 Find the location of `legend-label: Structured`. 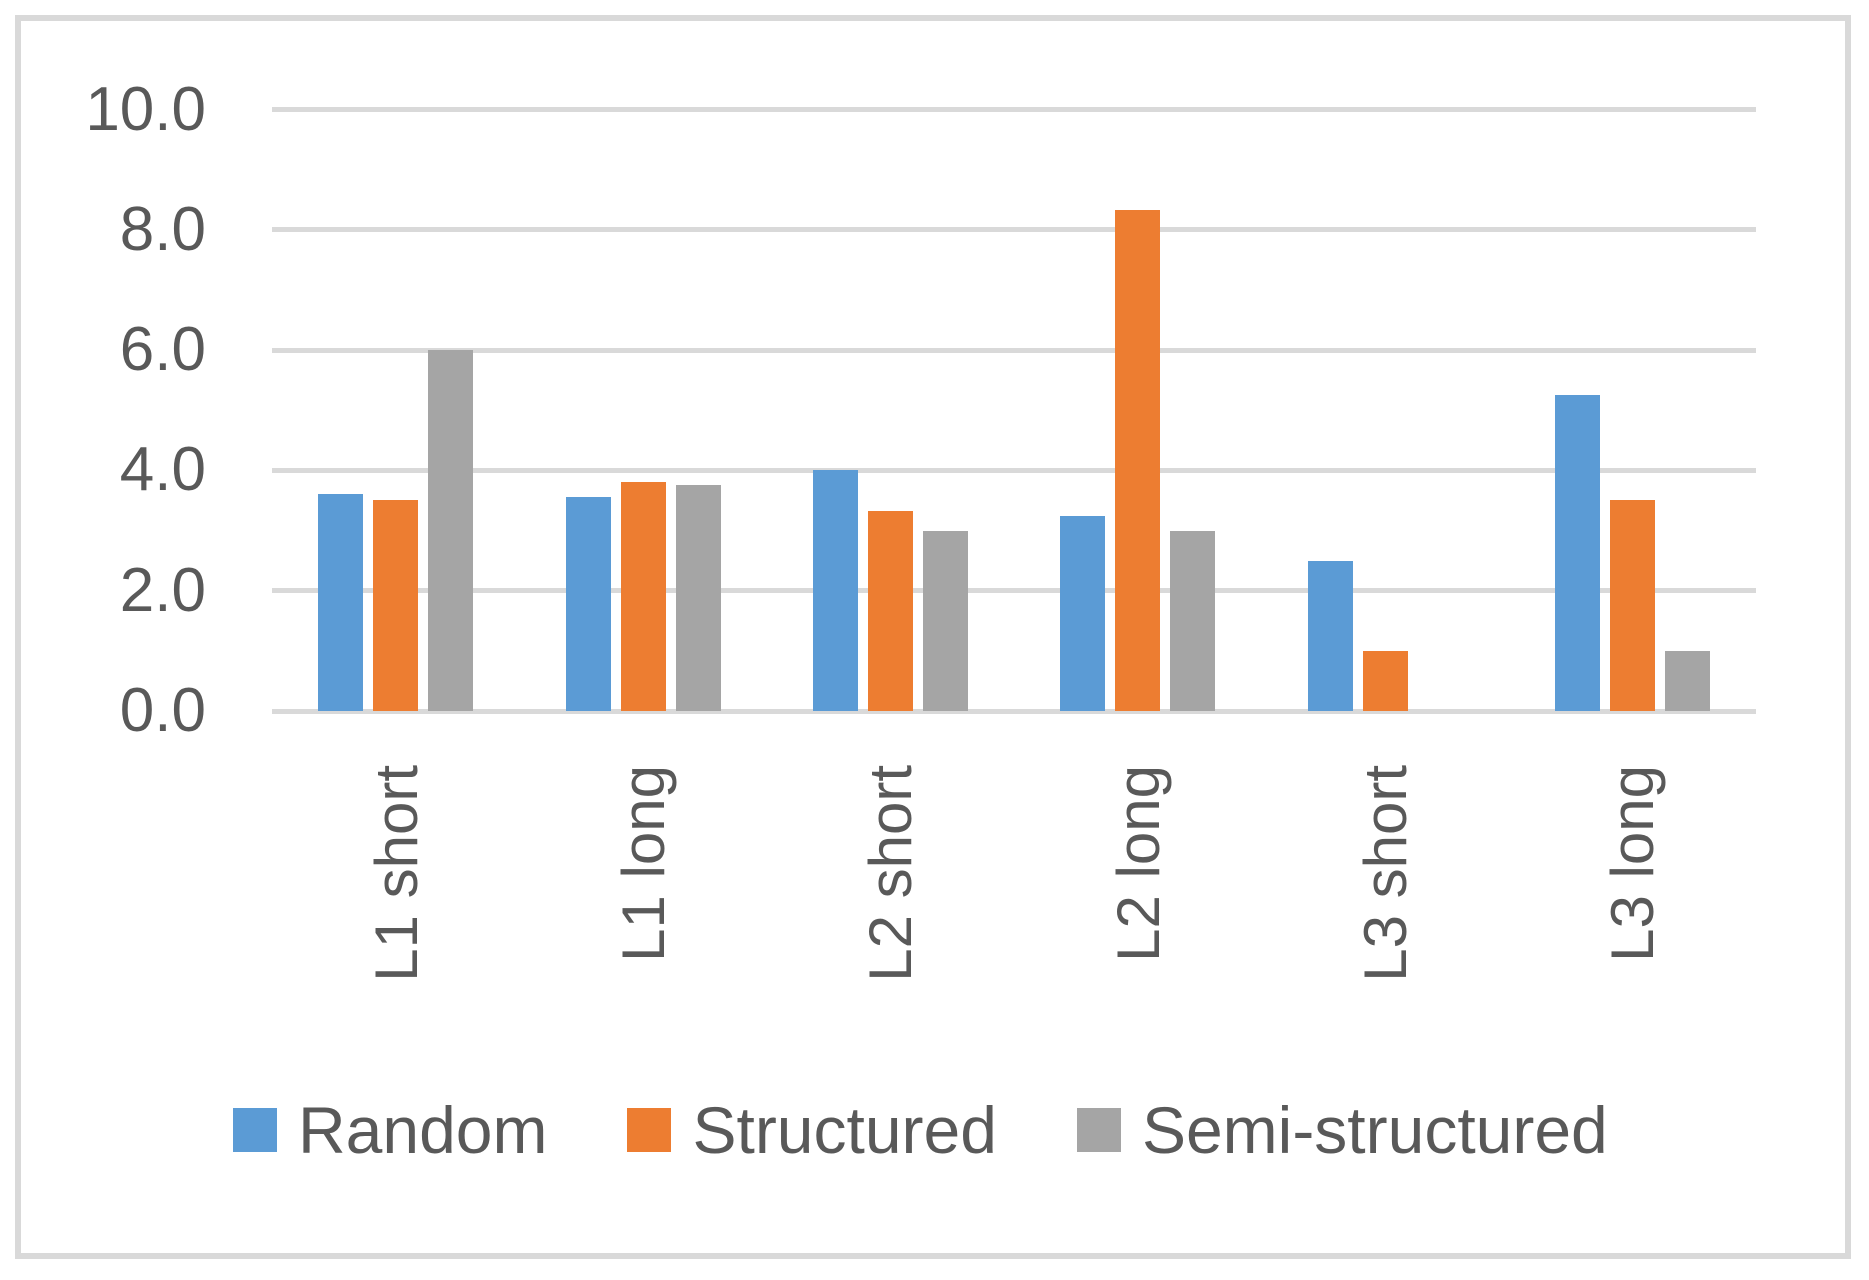

legend-label: Structured is located at coordinates (844, 1130).